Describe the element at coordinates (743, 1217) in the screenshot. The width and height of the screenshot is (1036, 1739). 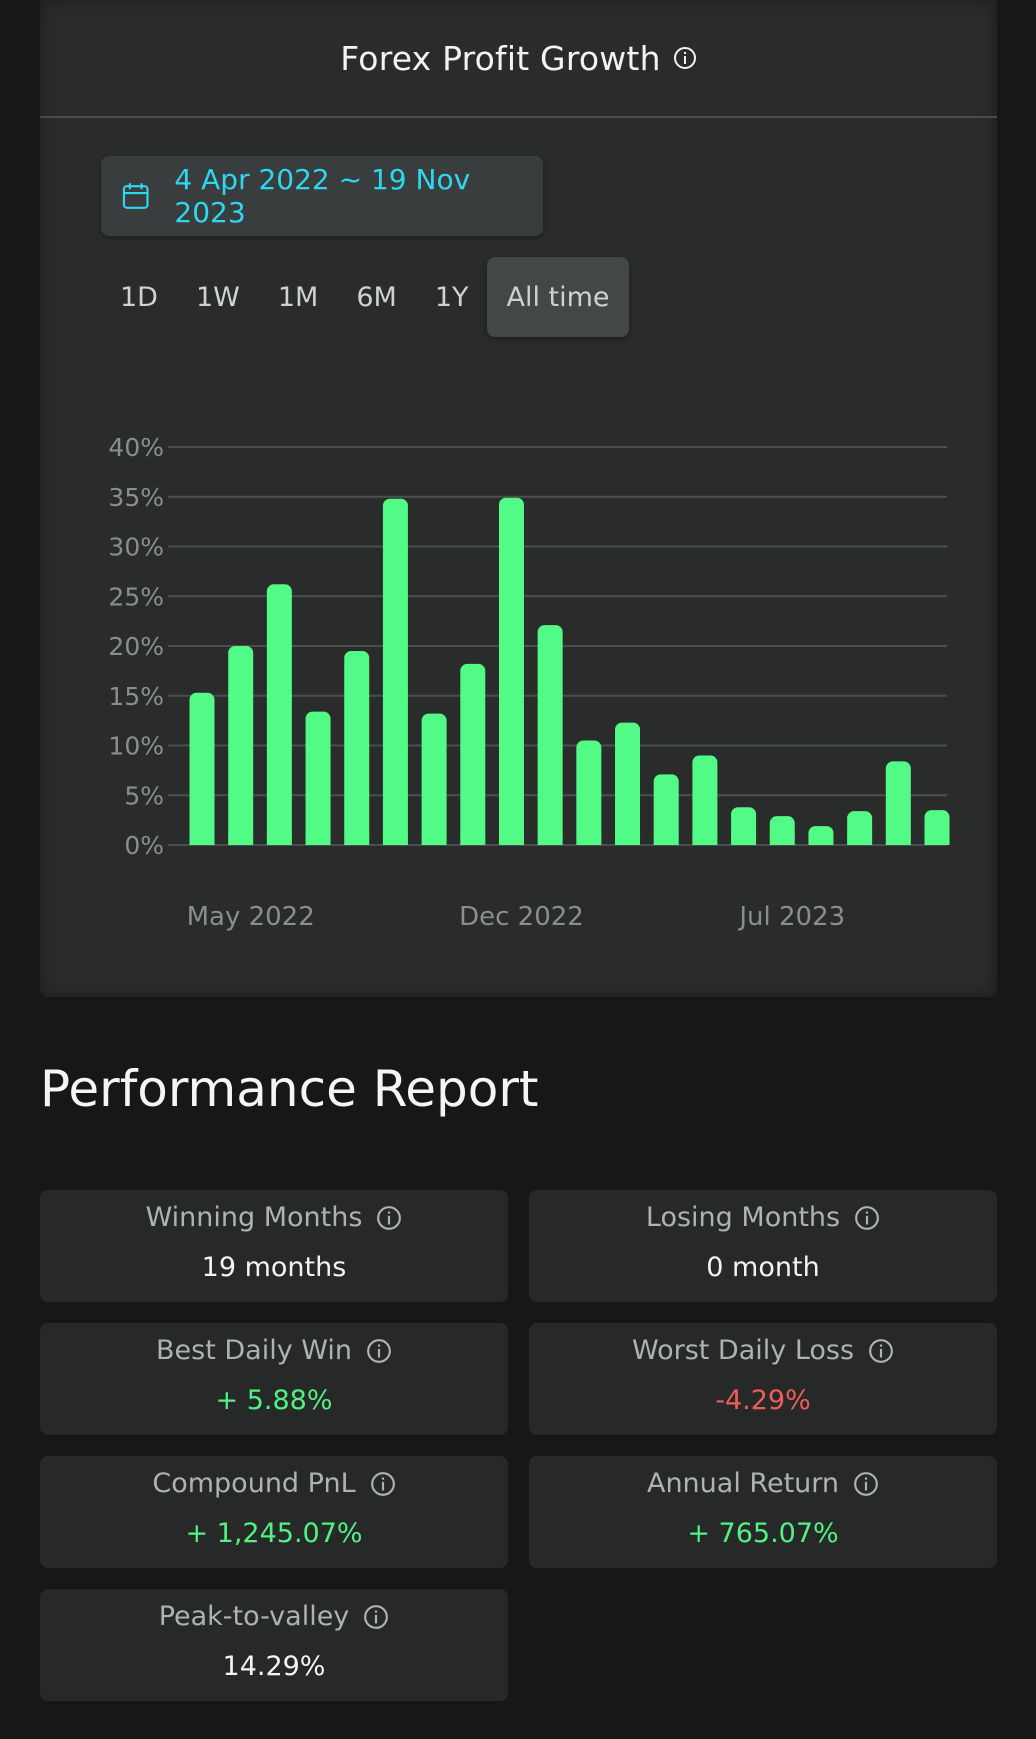
I see `stat-label: Losing Months` at that location.